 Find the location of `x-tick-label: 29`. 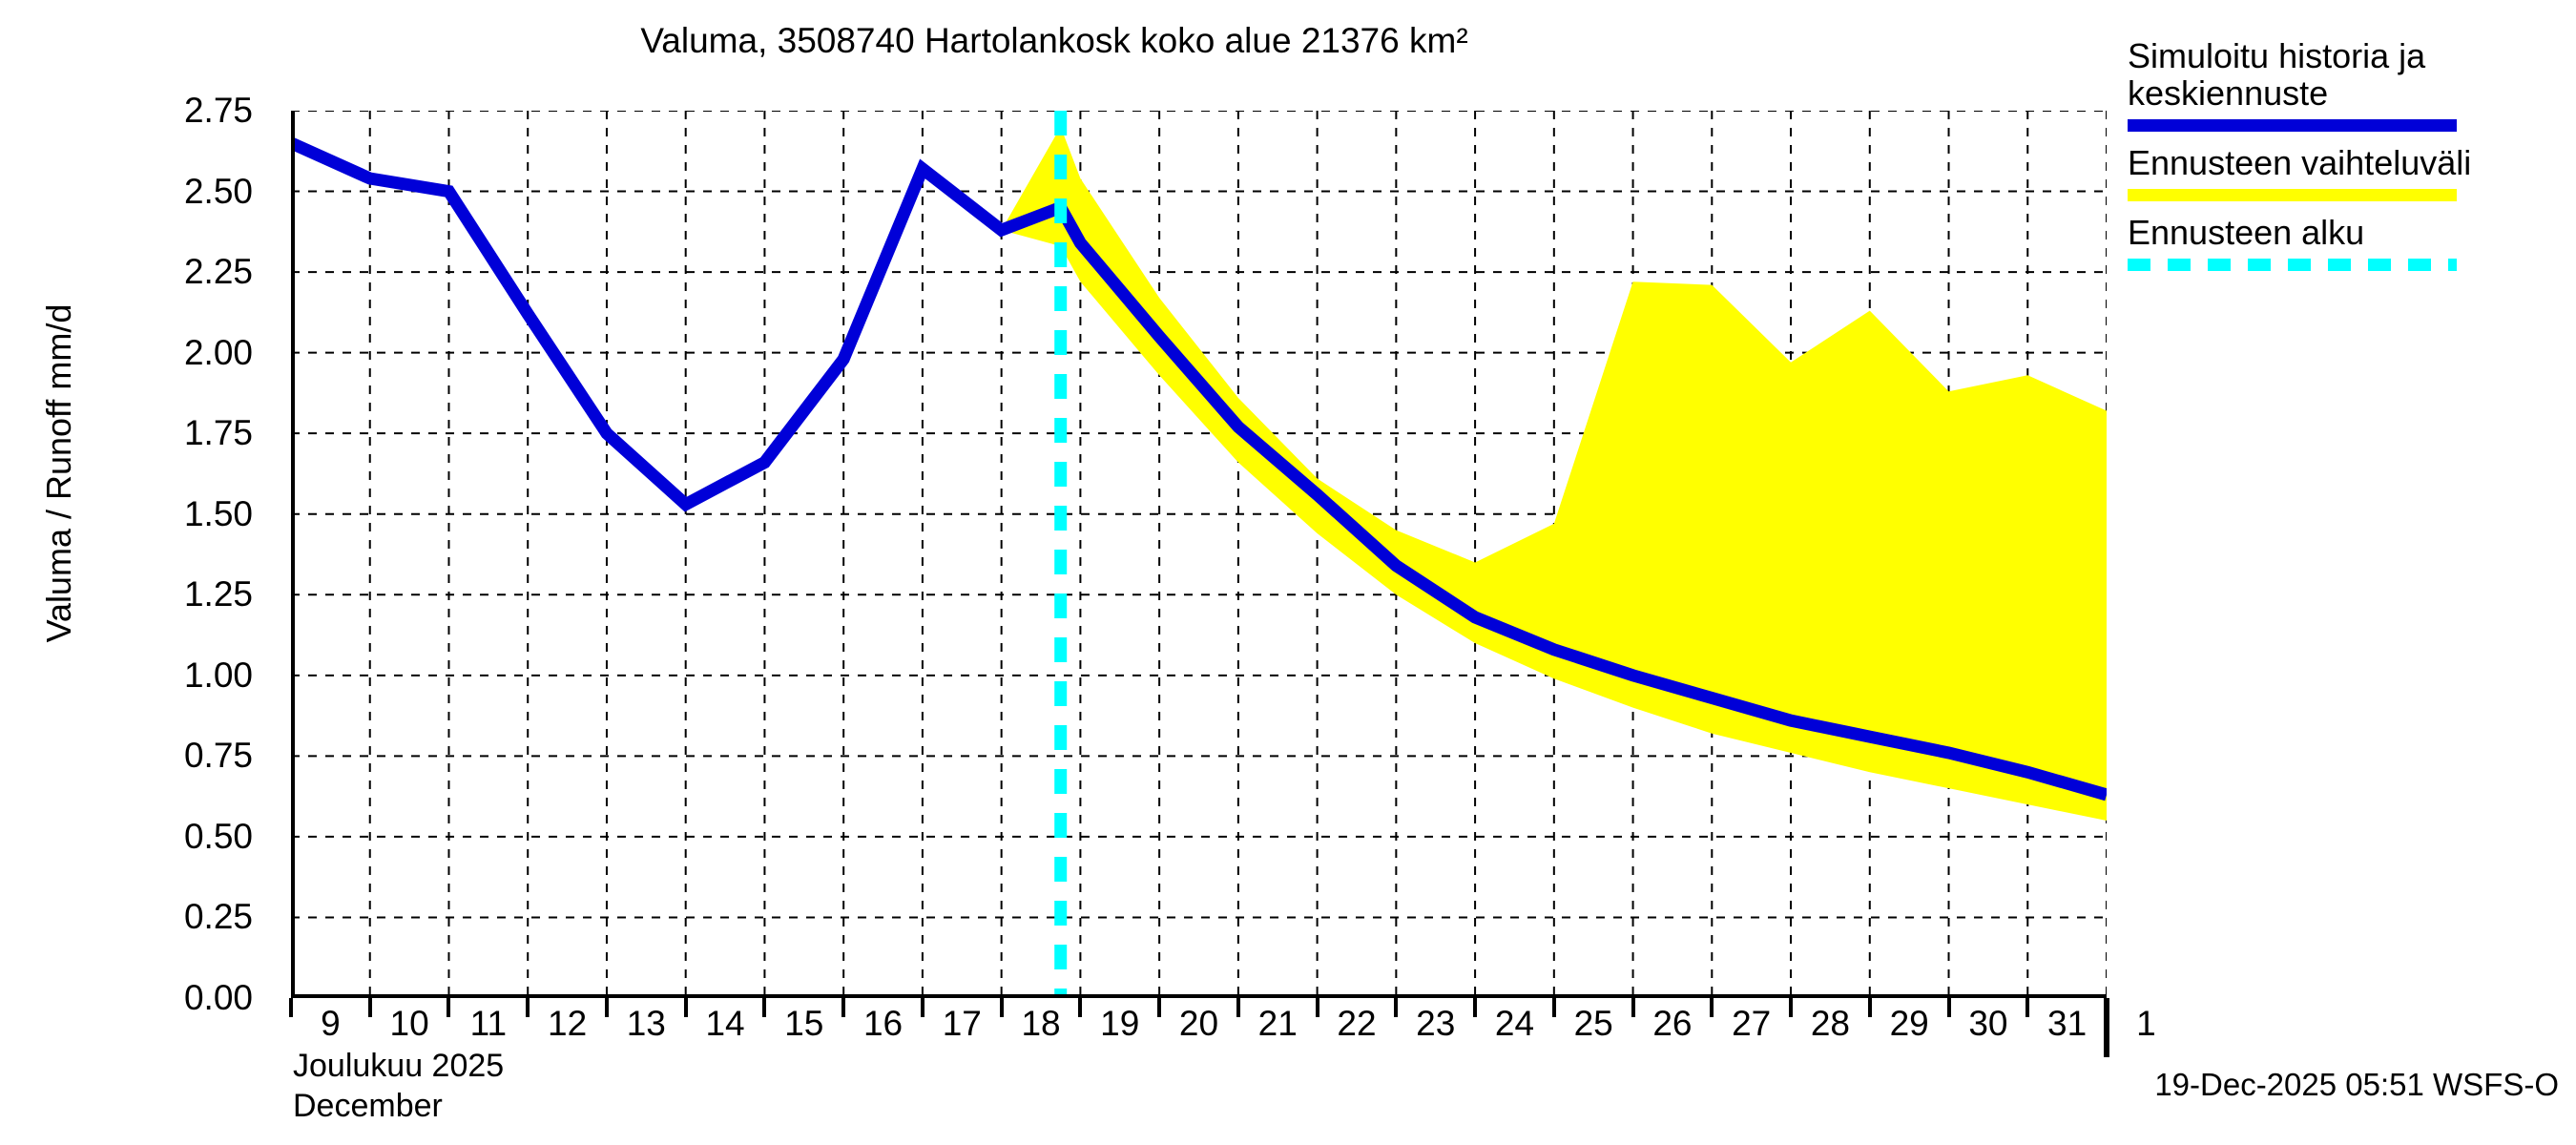

x-tick-label: 29 is located at coordinates (1909, 1023).